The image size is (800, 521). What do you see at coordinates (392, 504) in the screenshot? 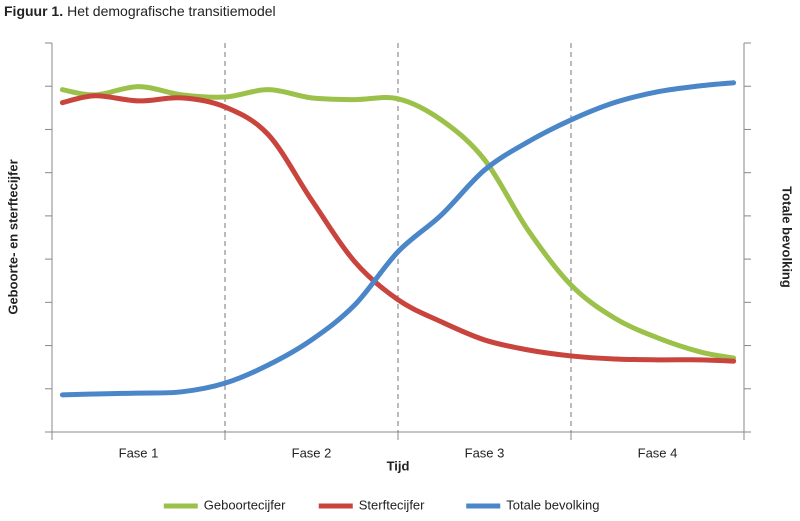
I see `legend-label: Sterftecijfer` at bounding box center [392, 504].